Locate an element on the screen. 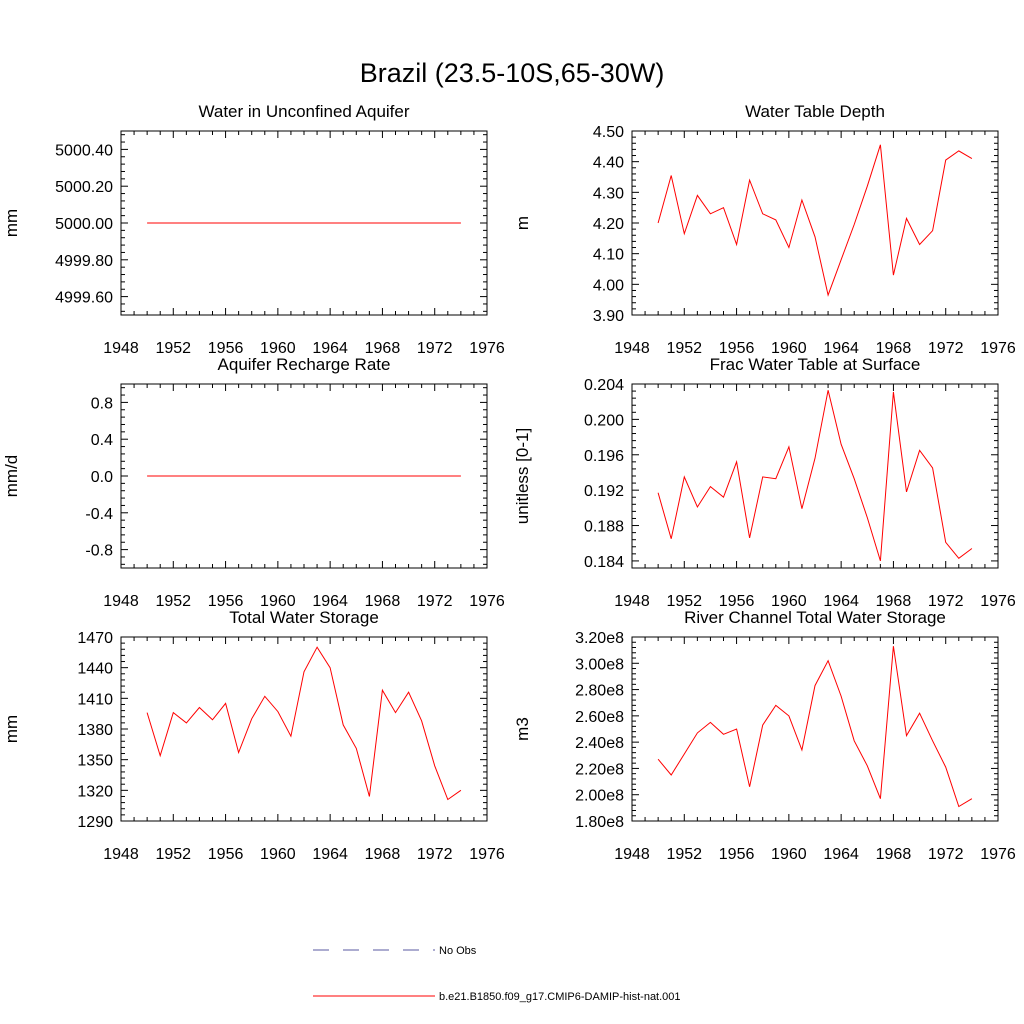 The width and height of the screenshot is (1024, 1024). y-tick-label: 1380 is located at coordinates (95, 730).